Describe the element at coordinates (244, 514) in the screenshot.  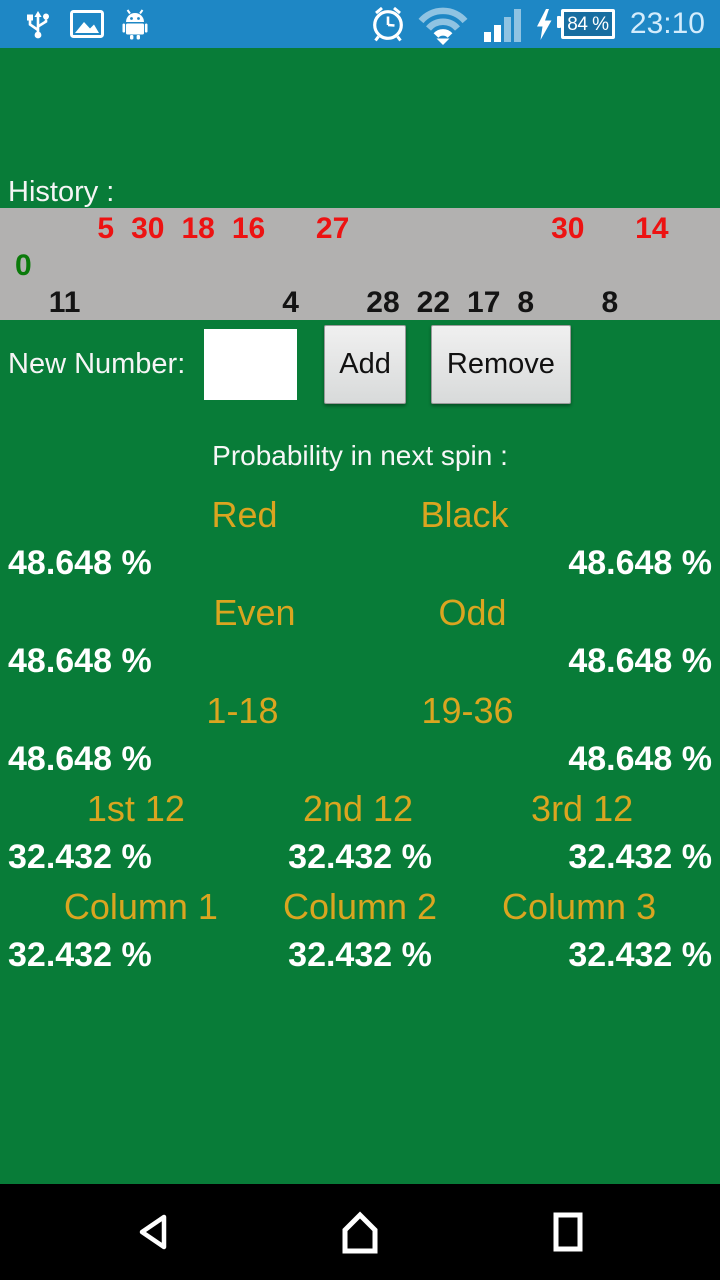
I see `bet-label: Red` at that location.